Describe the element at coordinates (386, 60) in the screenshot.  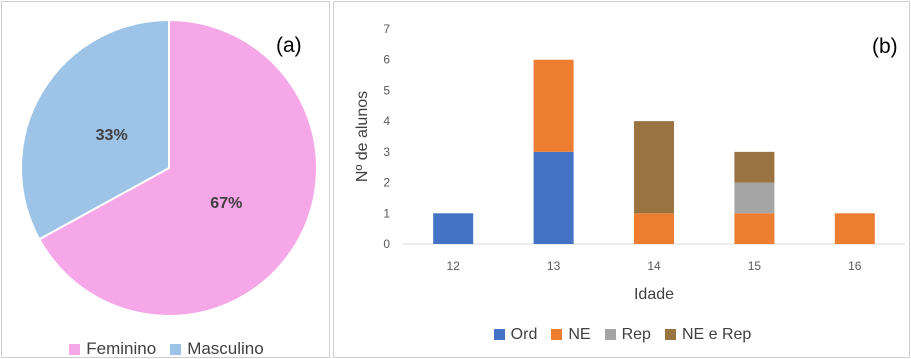
I see `y-tick-label: 6` at that location.